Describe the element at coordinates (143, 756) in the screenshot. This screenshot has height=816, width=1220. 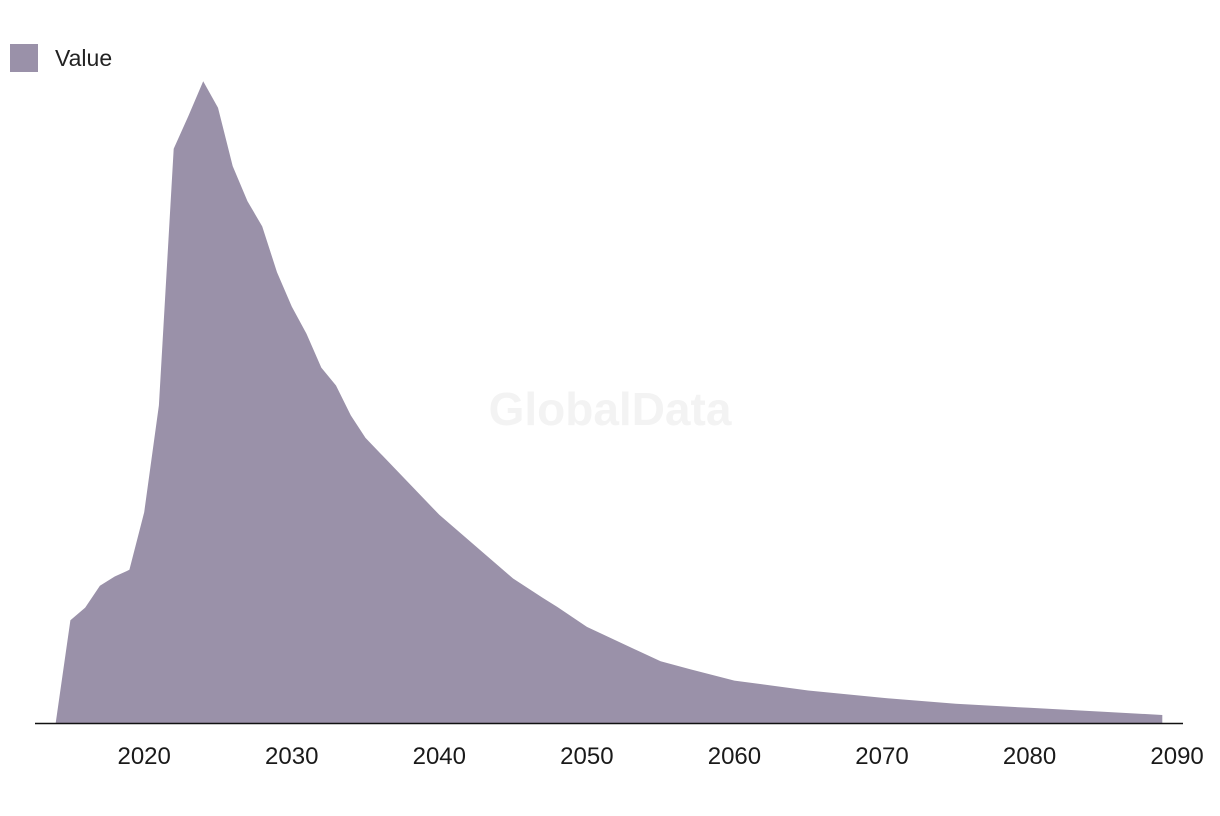
I see `x-tick-label: 2020` at that location.